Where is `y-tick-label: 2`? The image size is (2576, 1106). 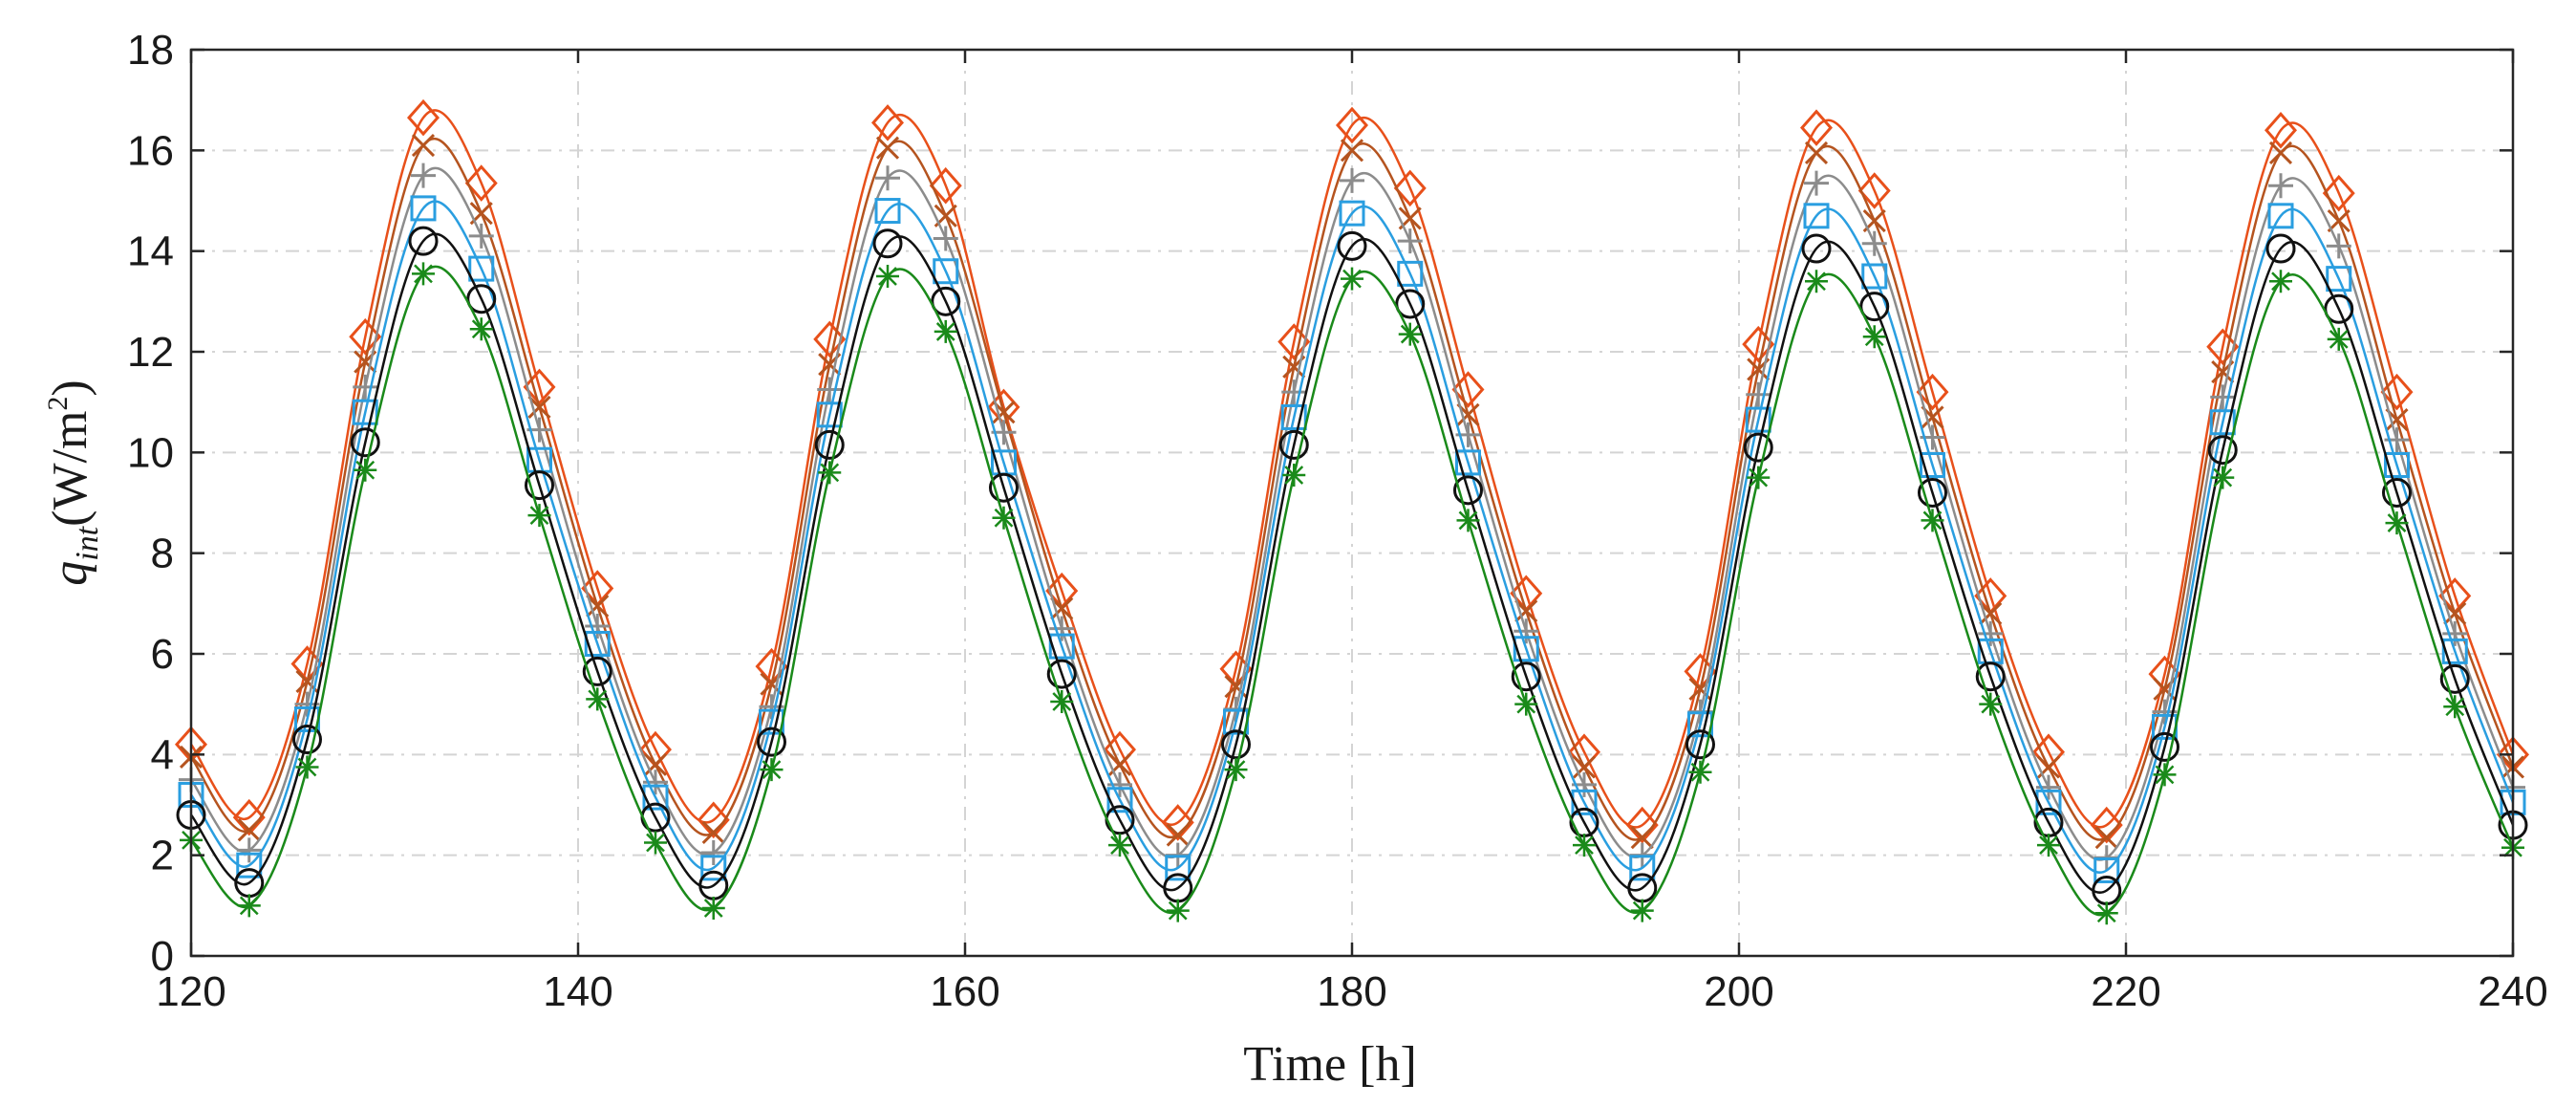
y-tick-label: 2 is located at coordinates (162, 856).